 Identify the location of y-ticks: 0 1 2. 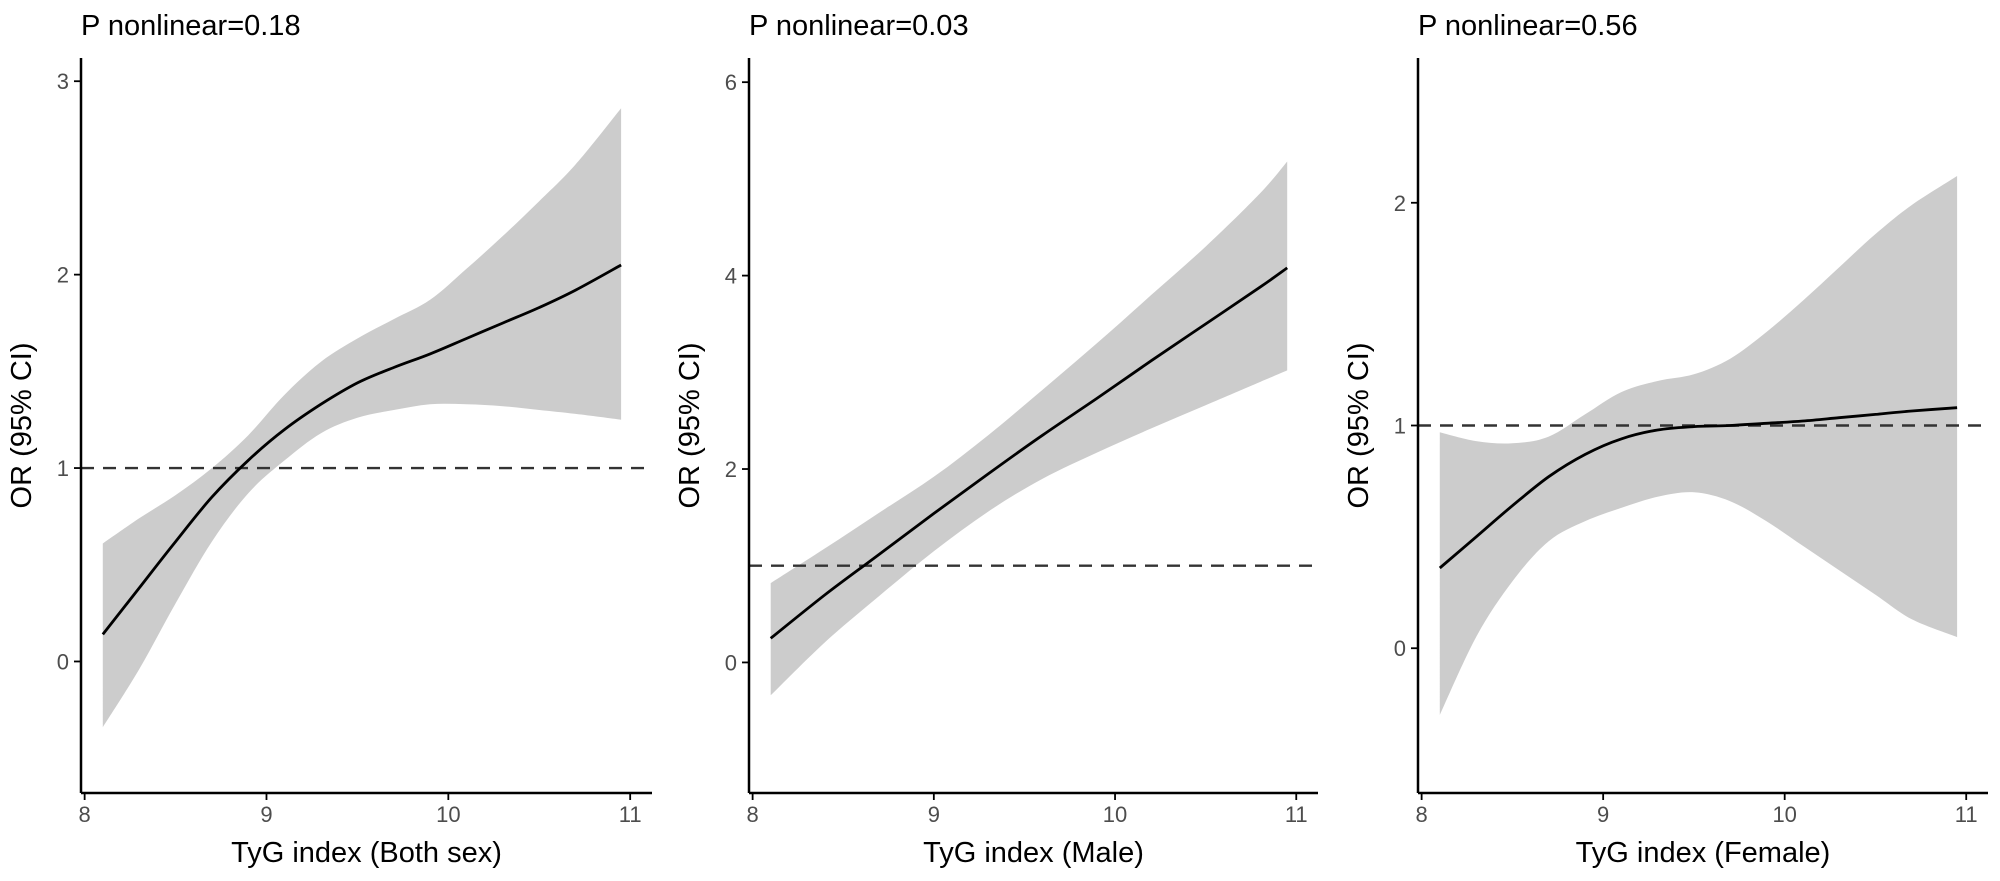
(1406, 426).